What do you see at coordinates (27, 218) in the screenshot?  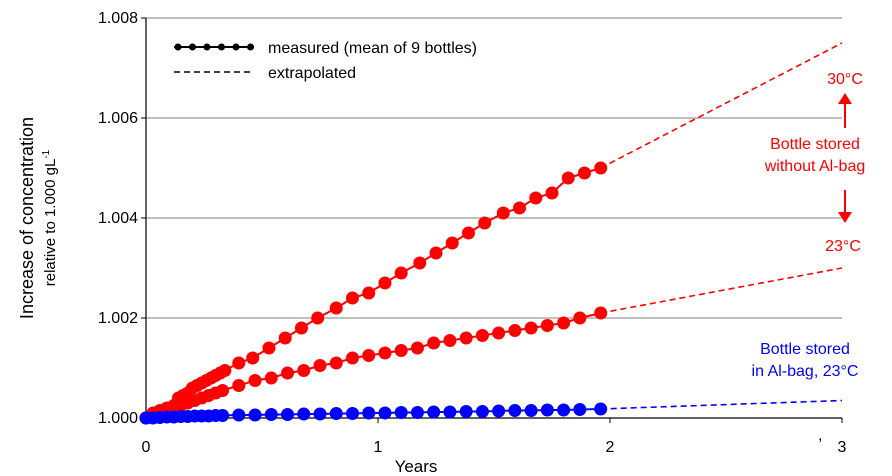 I see `y-axis-label: Increase of concentration` at bounding box center [27, 218].